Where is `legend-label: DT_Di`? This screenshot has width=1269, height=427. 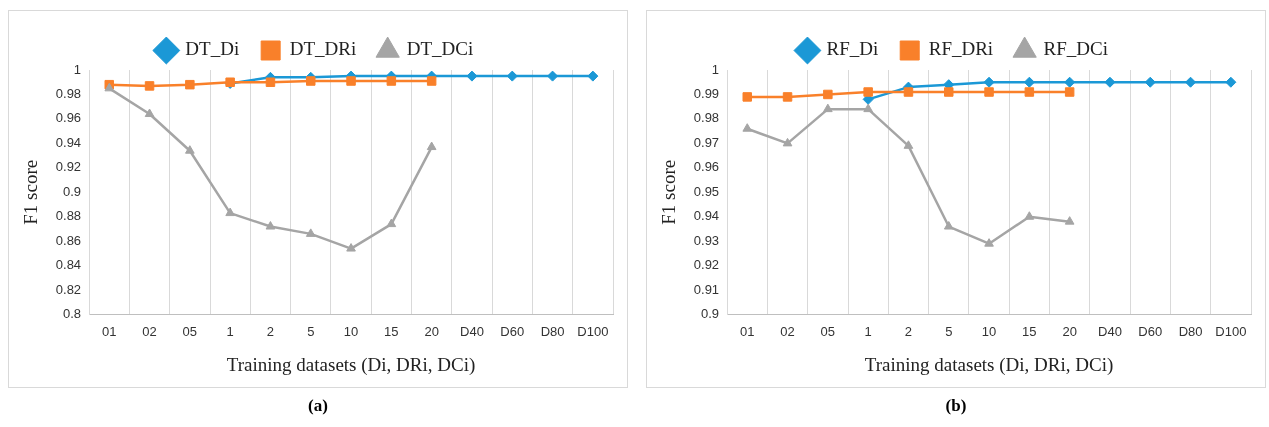
legend-label: DT_Di is located at coordinates (212, 49).